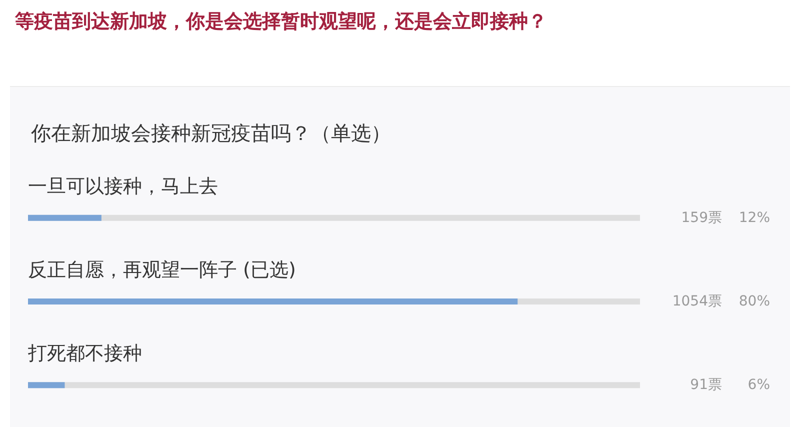 Image resolution: width=800 pixels, height=427 pixels. What do you see at coordinates (123, 186) in the screenshot?
I see `y-tick-label: 一旦可以接种，马上去` at bounding box center [123, 186].